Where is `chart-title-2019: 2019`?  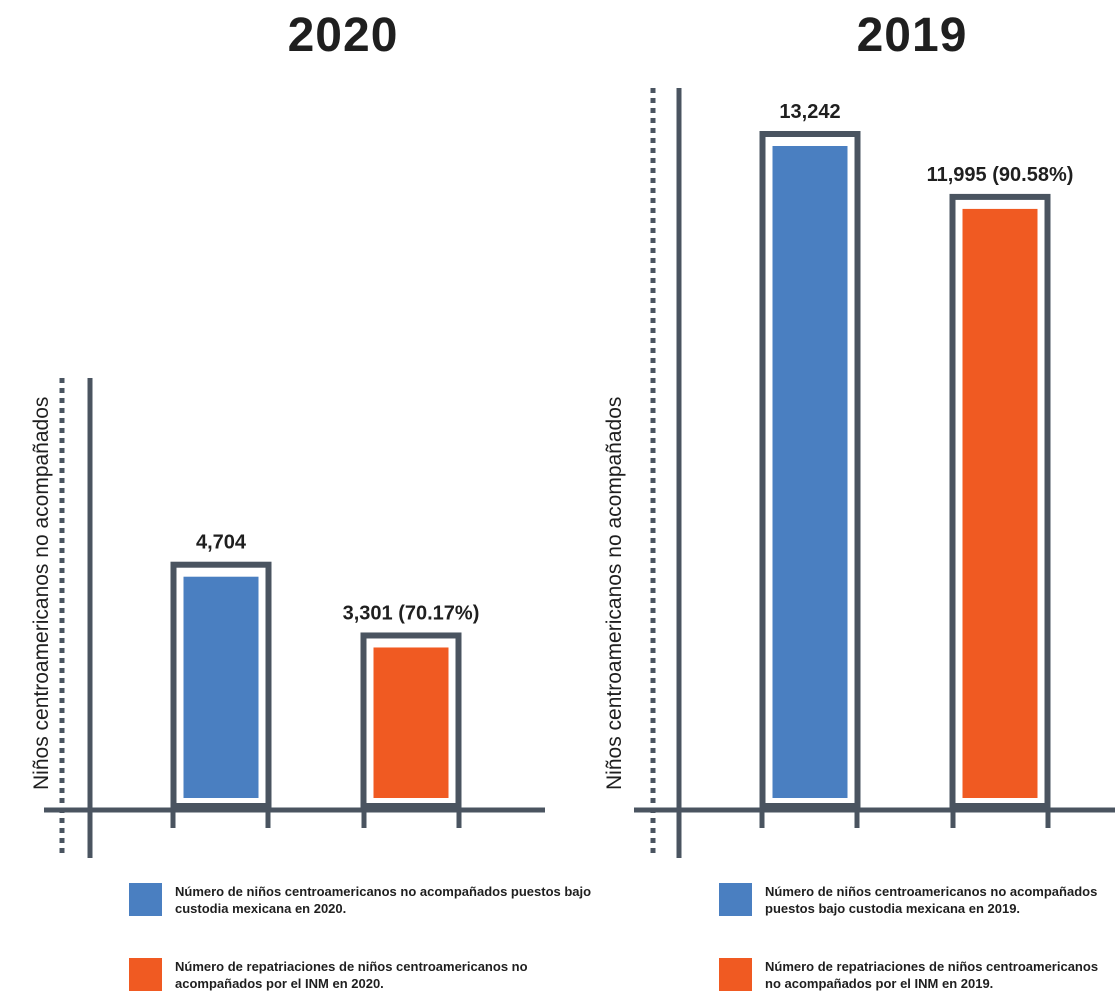
chart-title-2019: 2019 is located at coordinates (912, 35).